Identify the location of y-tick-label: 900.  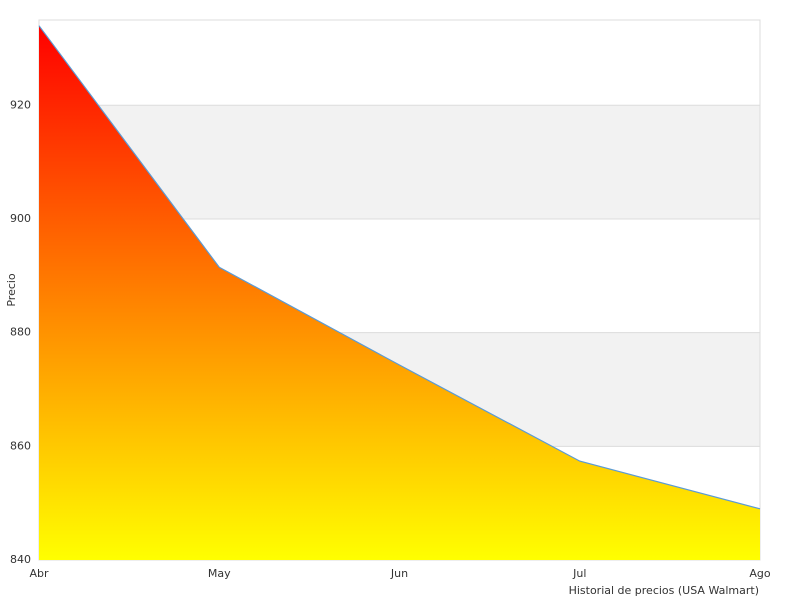
(20, 218).